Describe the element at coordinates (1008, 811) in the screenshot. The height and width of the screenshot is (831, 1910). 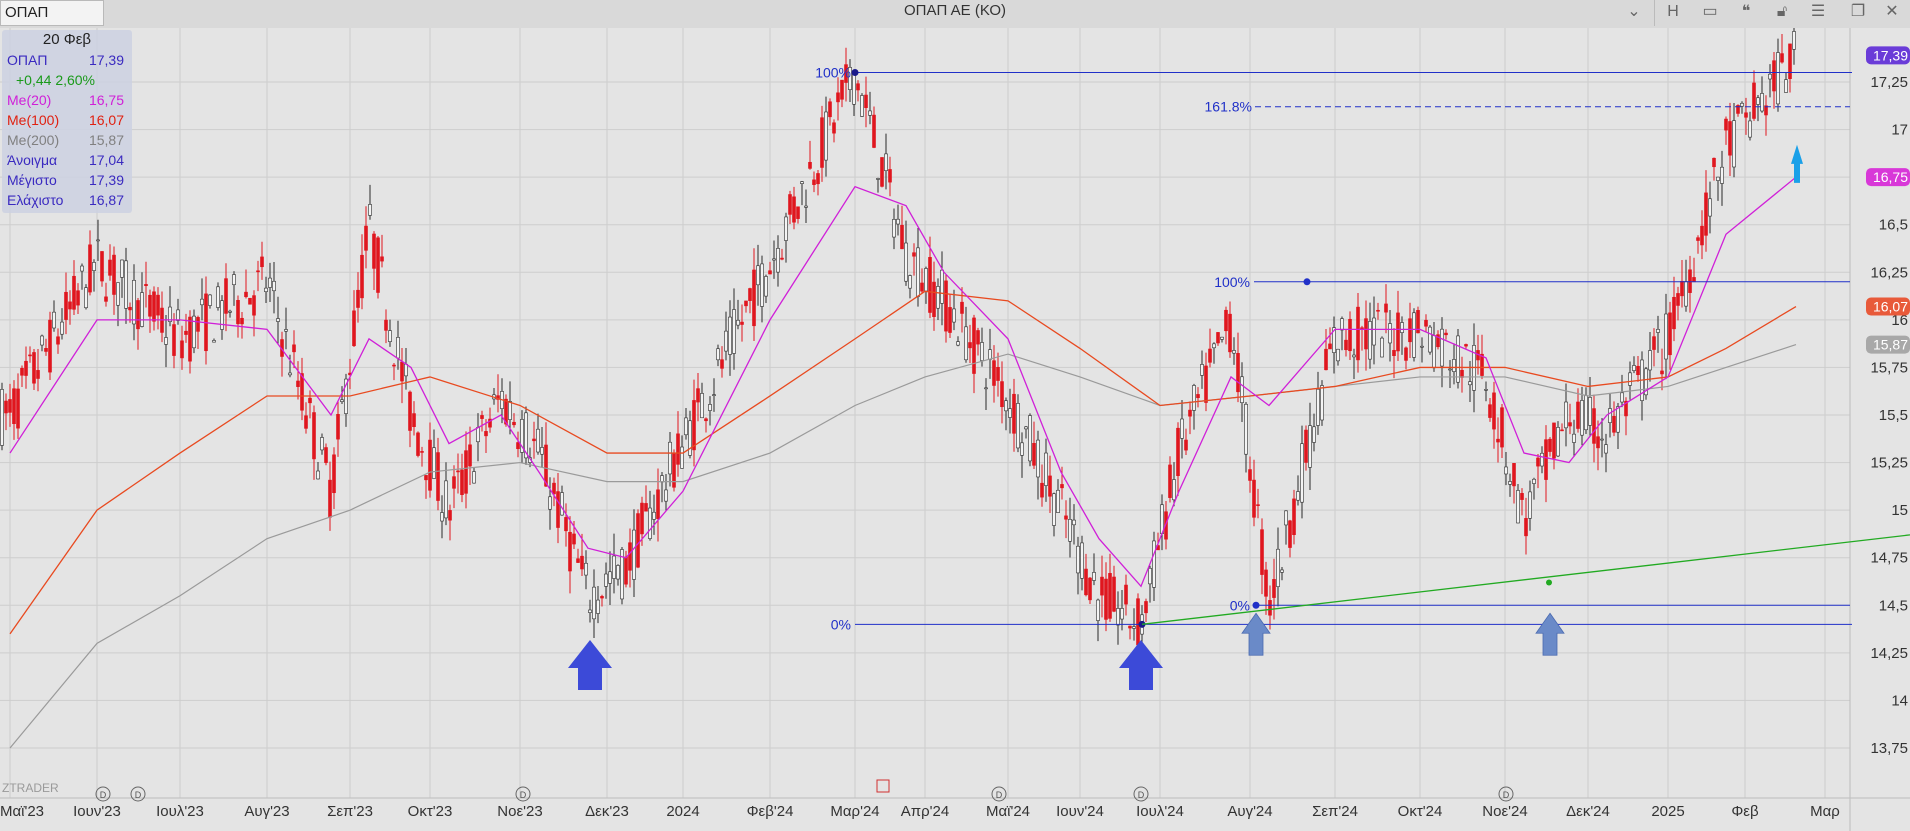
I see `x-tick-label: Μαϊ'24` at that location.